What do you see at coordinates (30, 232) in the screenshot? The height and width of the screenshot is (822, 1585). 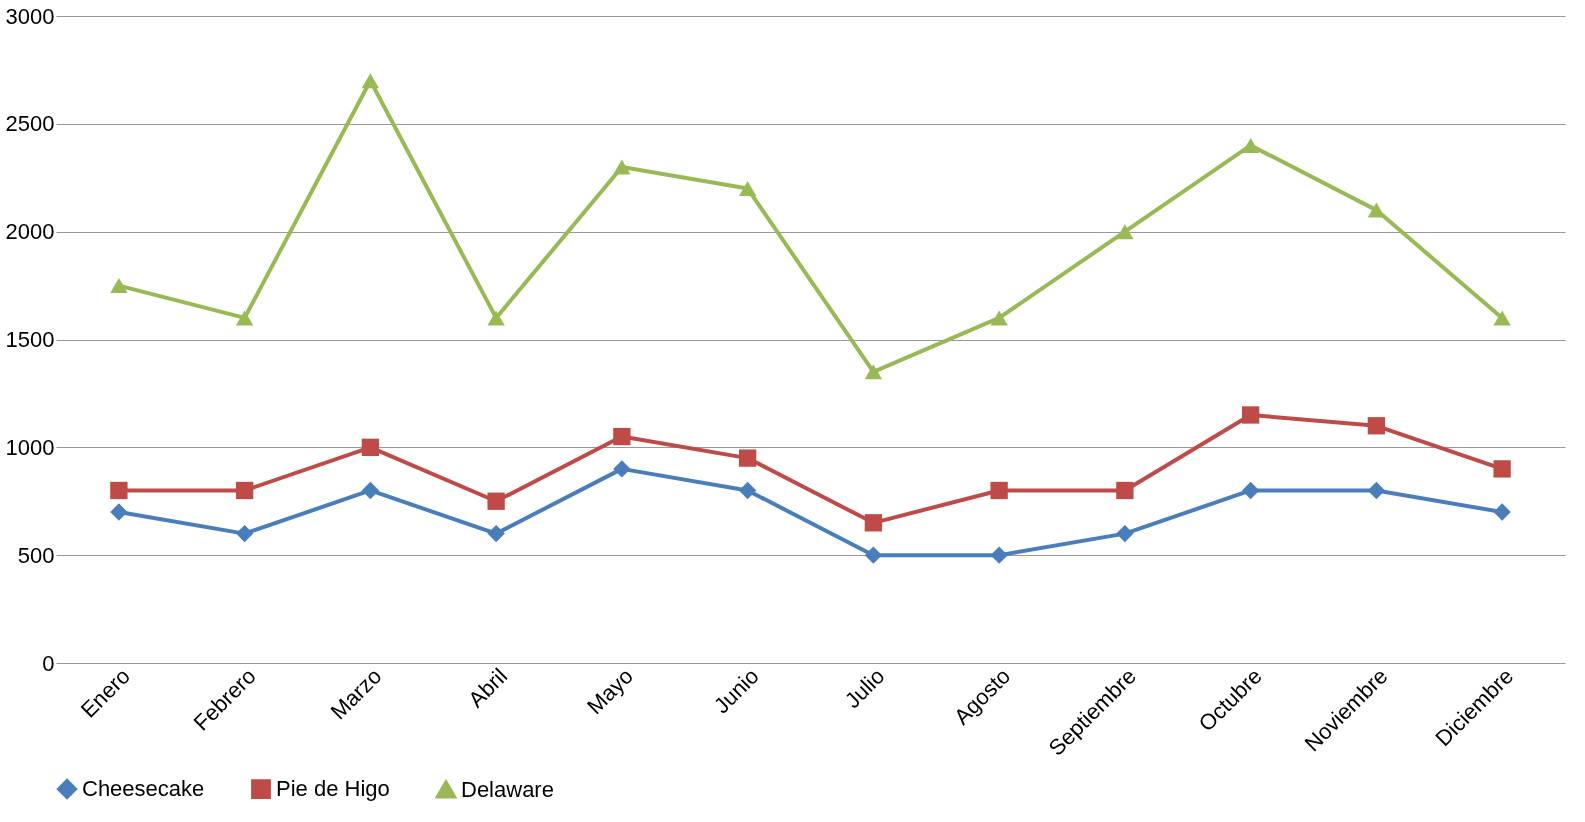 I see `y-tick-label: 2000` at bounding box center [30, 232].